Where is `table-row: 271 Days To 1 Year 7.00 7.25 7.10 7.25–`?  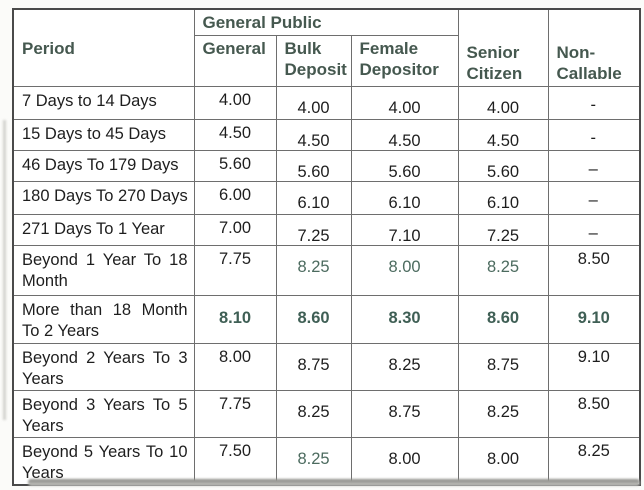 table-row: 271 Days To 1 Year 7.00 7.25 7.10 7.25– is located at coordinates (326, 230).